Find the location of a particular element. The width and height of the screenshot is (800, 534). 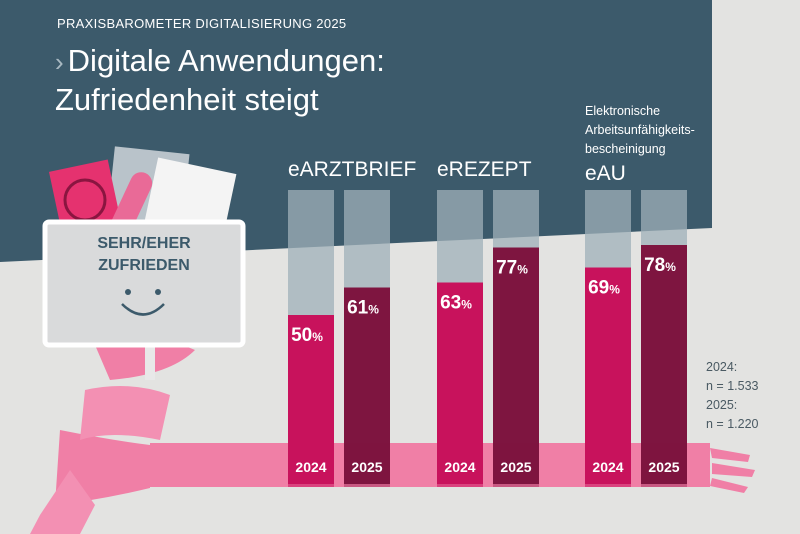

kicker-text: PRAXISBAROMETER DIGITALISIERUNG 2025 is located at coordinates (202, 23).